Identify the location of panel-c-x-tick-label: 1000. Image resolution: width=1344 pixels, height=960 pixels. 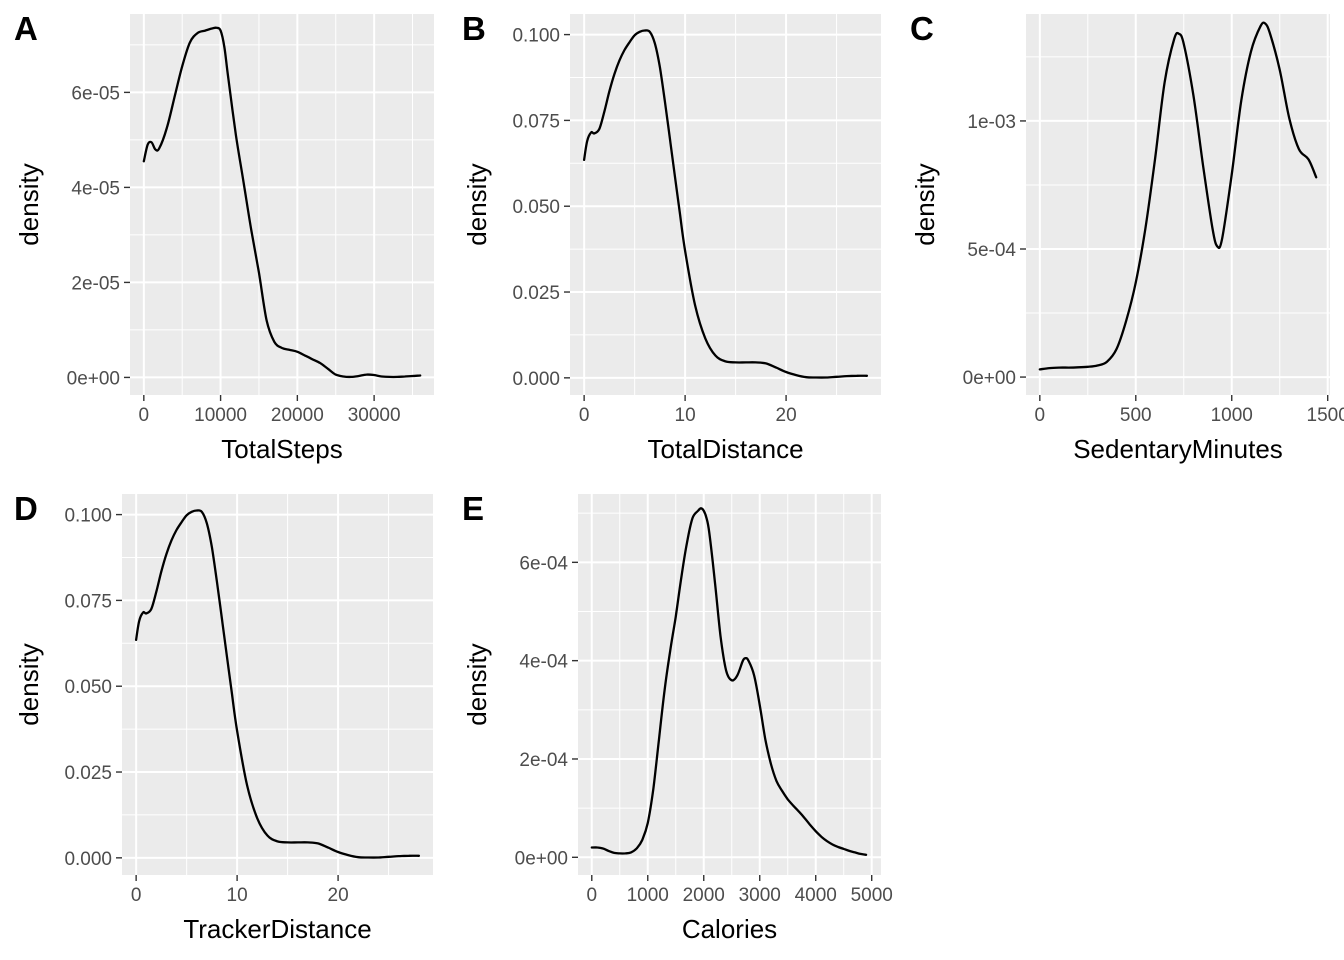
(1232, 415).